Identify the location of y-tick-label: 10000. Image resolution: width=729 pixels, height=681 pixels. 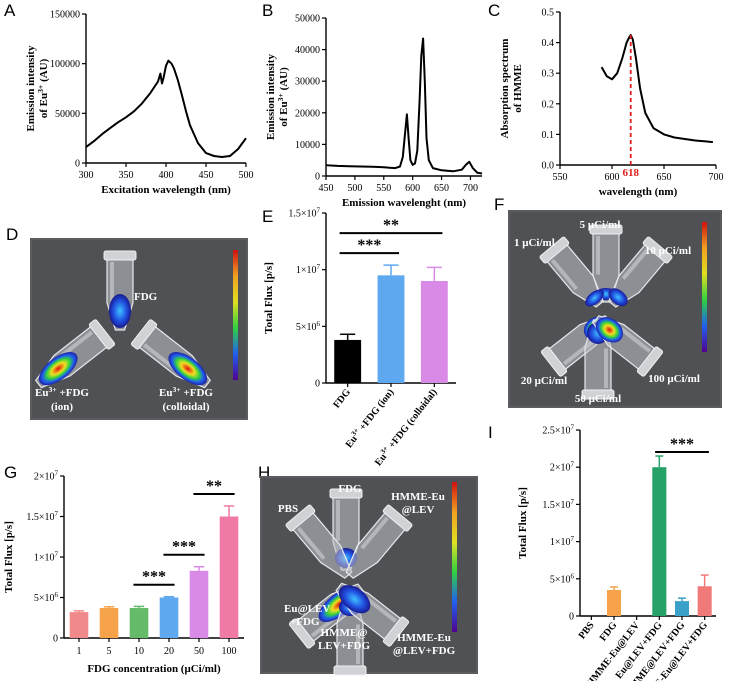
(307, 145).